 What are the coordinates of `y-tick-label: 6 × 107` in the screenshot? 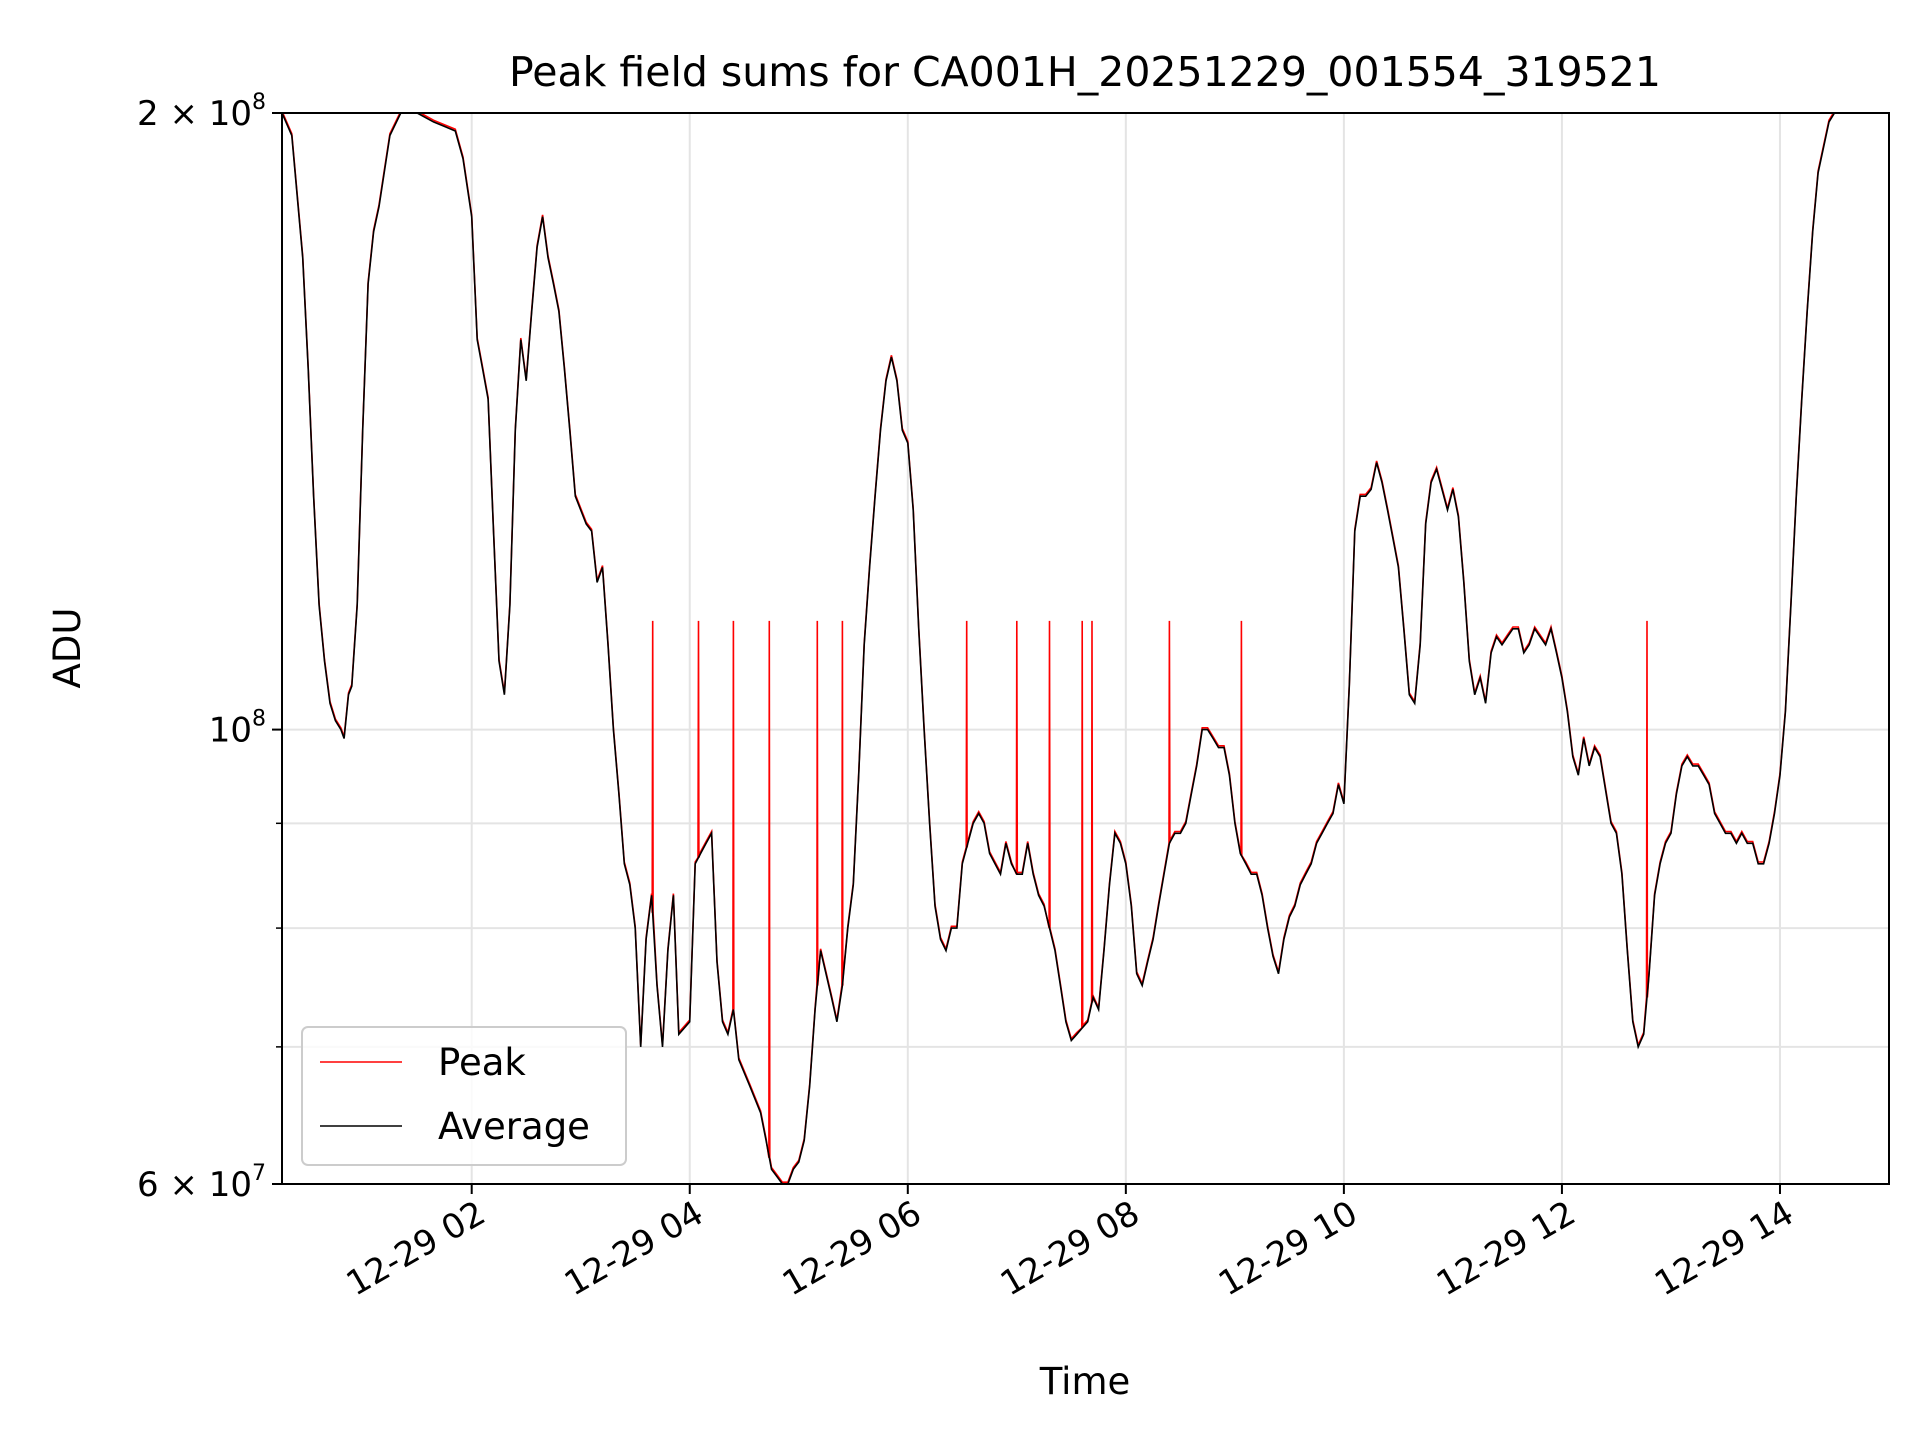 It's located at (201, 1183).